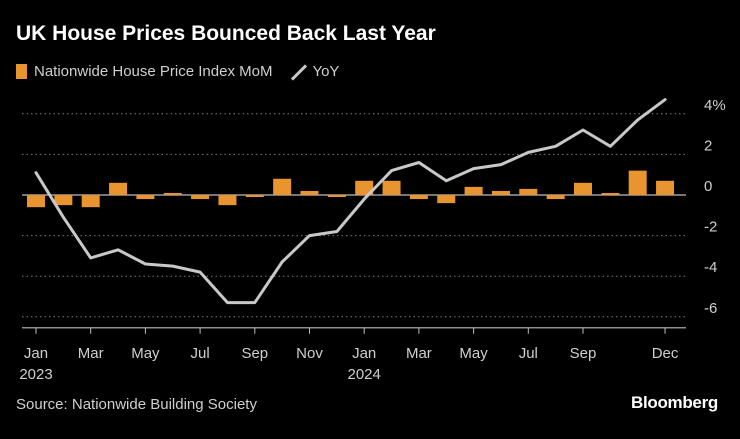  Describe the element at coordinates (715, 105) in the screenshot. I see `y-tick-label: 4%` at that location.